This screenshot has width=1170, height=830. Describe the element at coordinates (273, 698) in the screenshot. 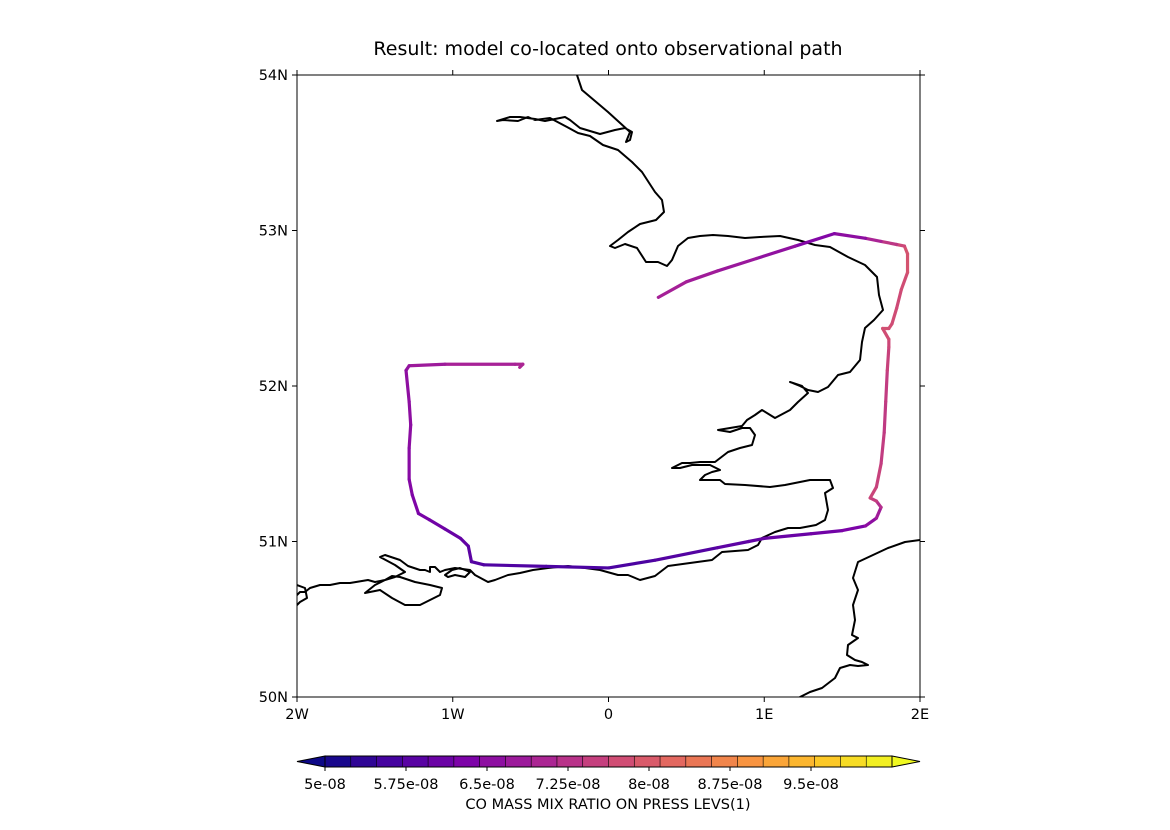

I see `y-tick-label: 50N` at that location.